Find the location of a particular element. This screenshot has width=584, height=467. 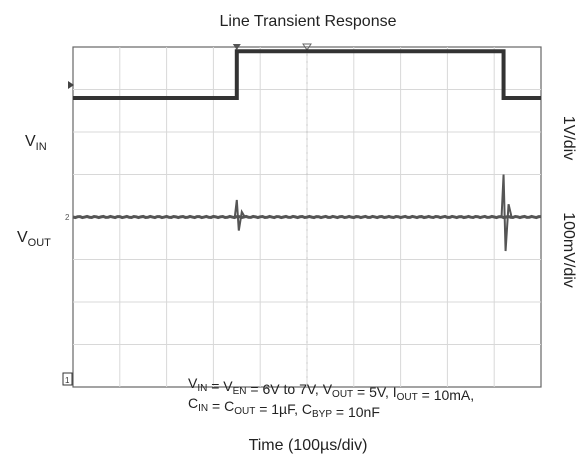

vin-label: VIN is located at coordinates (36, 143).